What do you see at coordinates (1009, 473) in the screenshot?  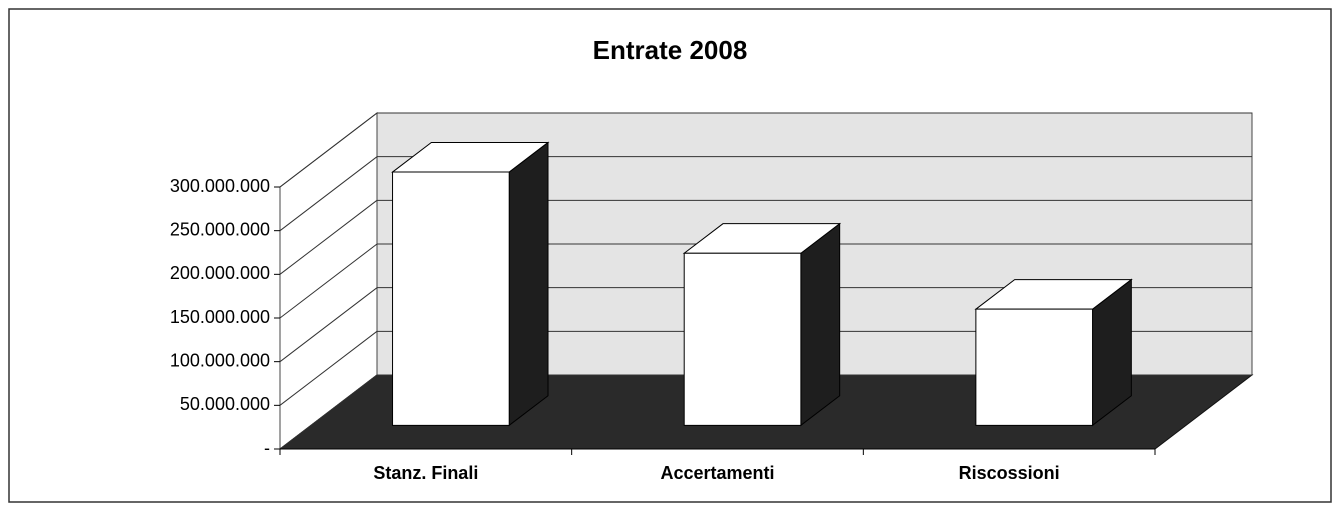 I see `x-tick-label: Riscossioni` at bounding box center [1009, 473].